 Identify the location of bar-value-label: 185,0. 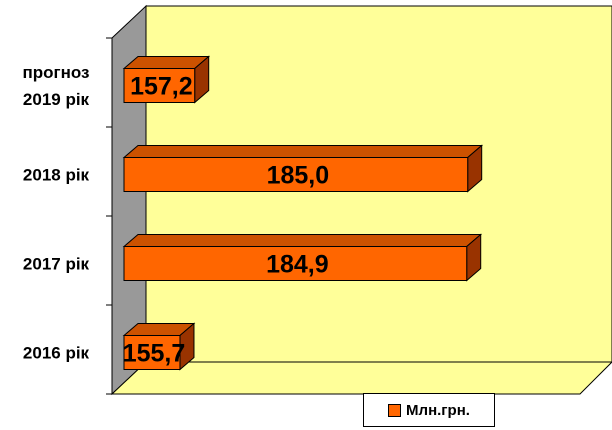
(298, 176).